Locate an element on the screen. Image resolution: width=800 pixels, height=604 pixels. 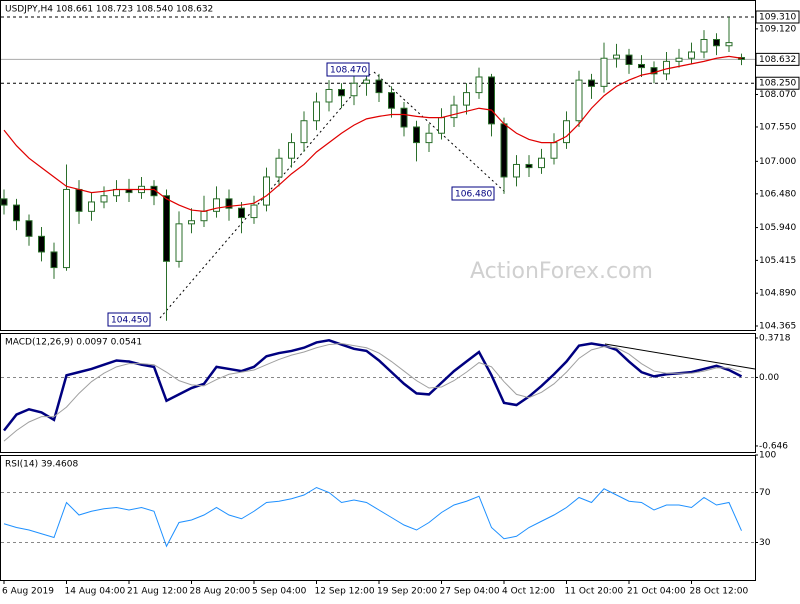
annotation-box is located at coordinates (473, 193).